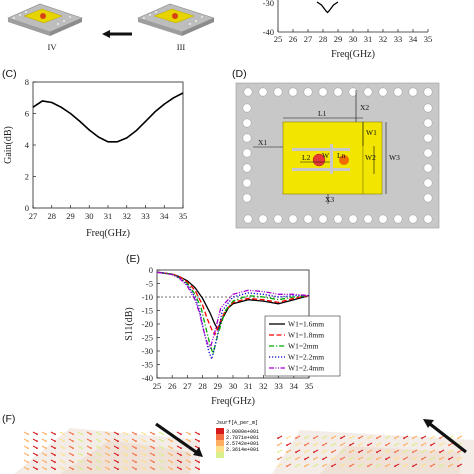 The image size is (474, 474). I want to click on s11-series-line, so click(233, 310).